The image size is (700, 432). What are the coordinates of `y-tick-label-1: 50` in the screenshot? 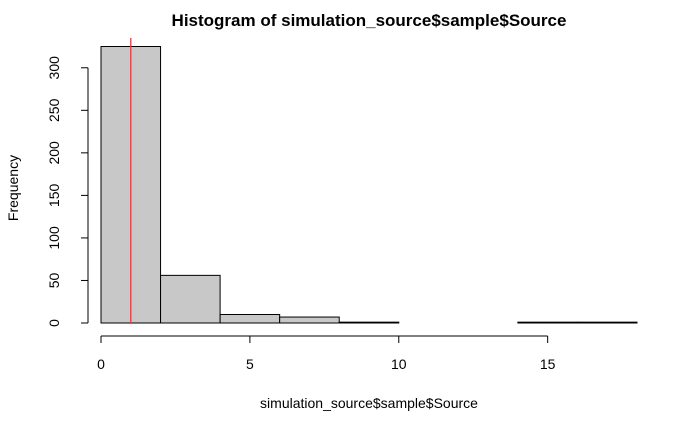 It's located at (54, 280).